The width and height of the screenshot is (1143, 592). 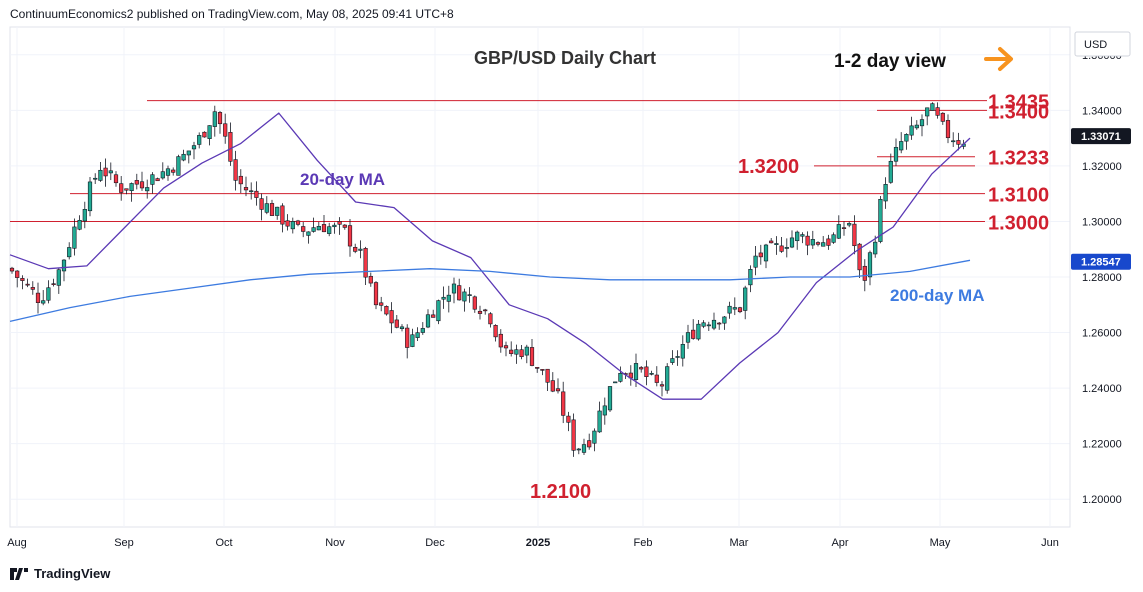 I want to click on y-tick-label: 1.34000, so click(x=1102, y=111).